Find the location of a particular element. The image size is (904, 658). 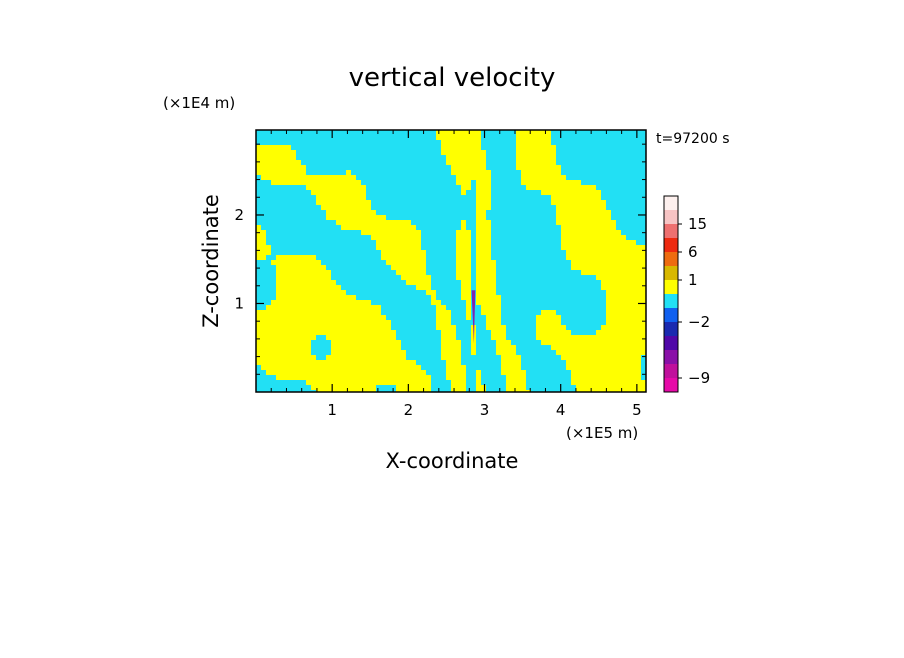

y-unit-label: (×1E4 m) is located at coordinates (199, 103).